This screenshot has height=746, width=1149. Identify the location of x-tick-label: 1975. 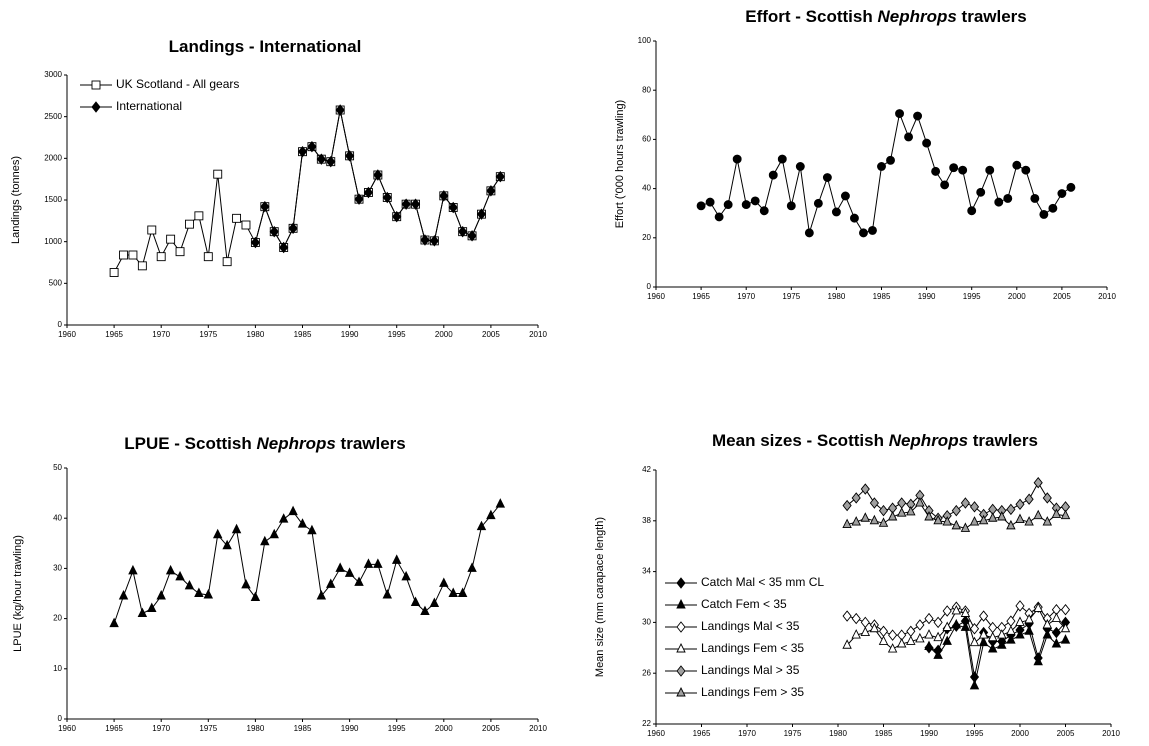
(793, 733).